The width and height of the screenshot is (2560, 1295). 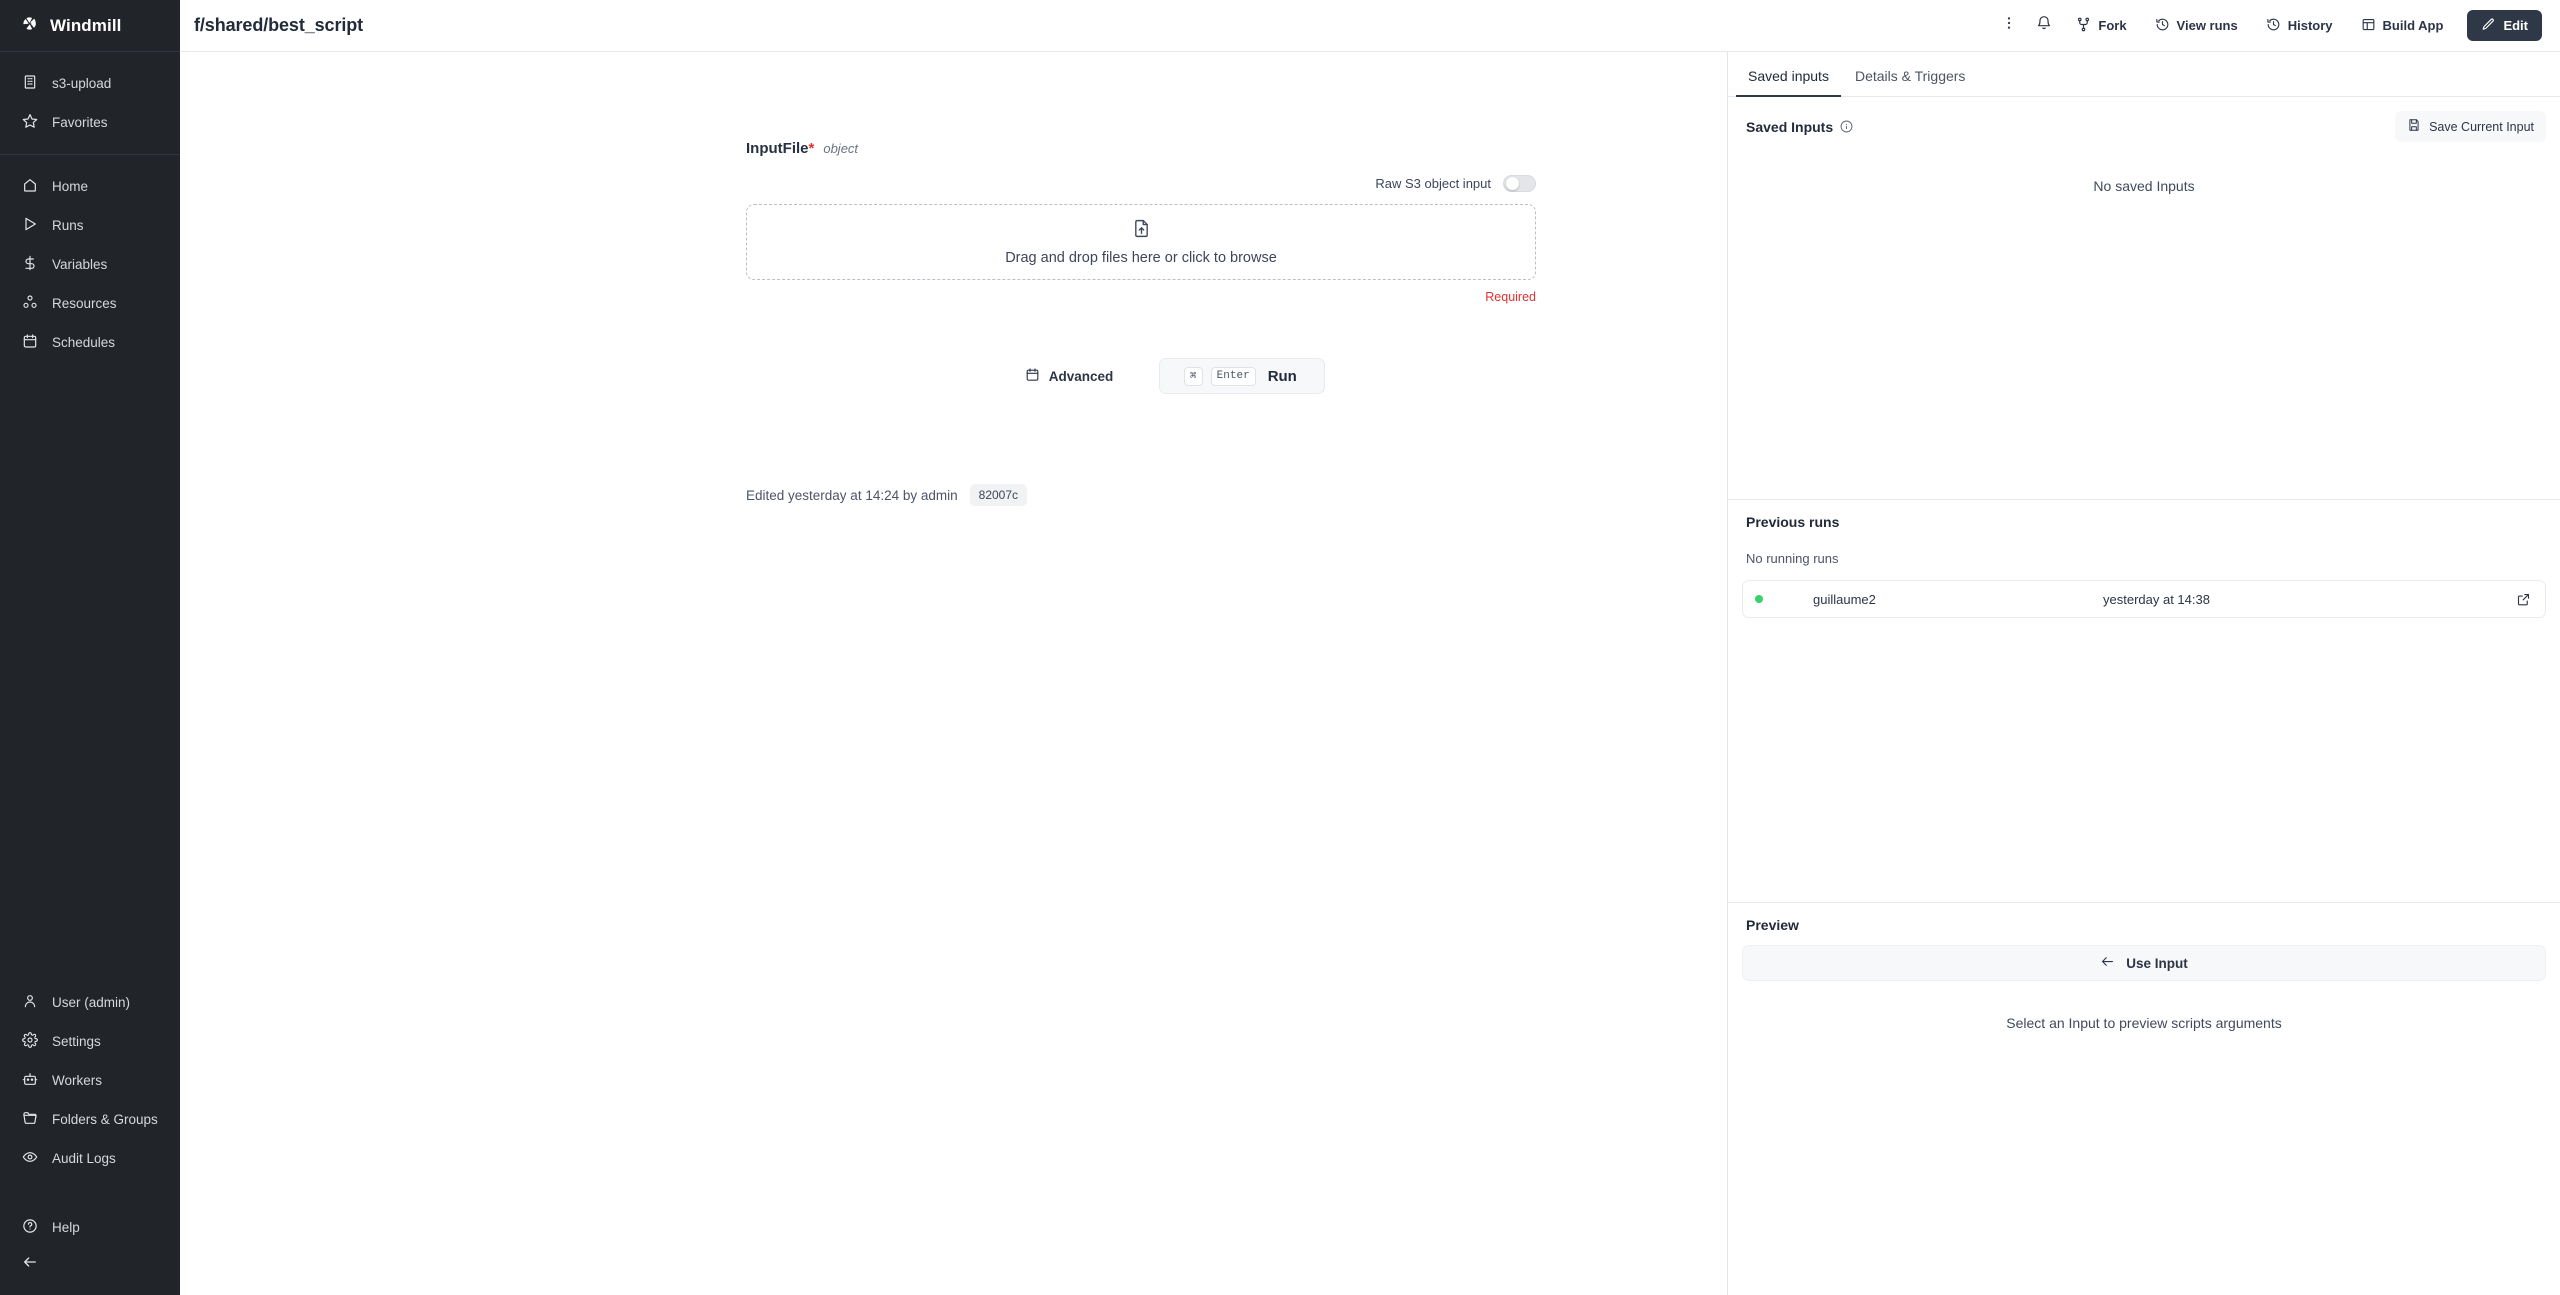 I want to click on user-icon, so click(x=30, y=1002).